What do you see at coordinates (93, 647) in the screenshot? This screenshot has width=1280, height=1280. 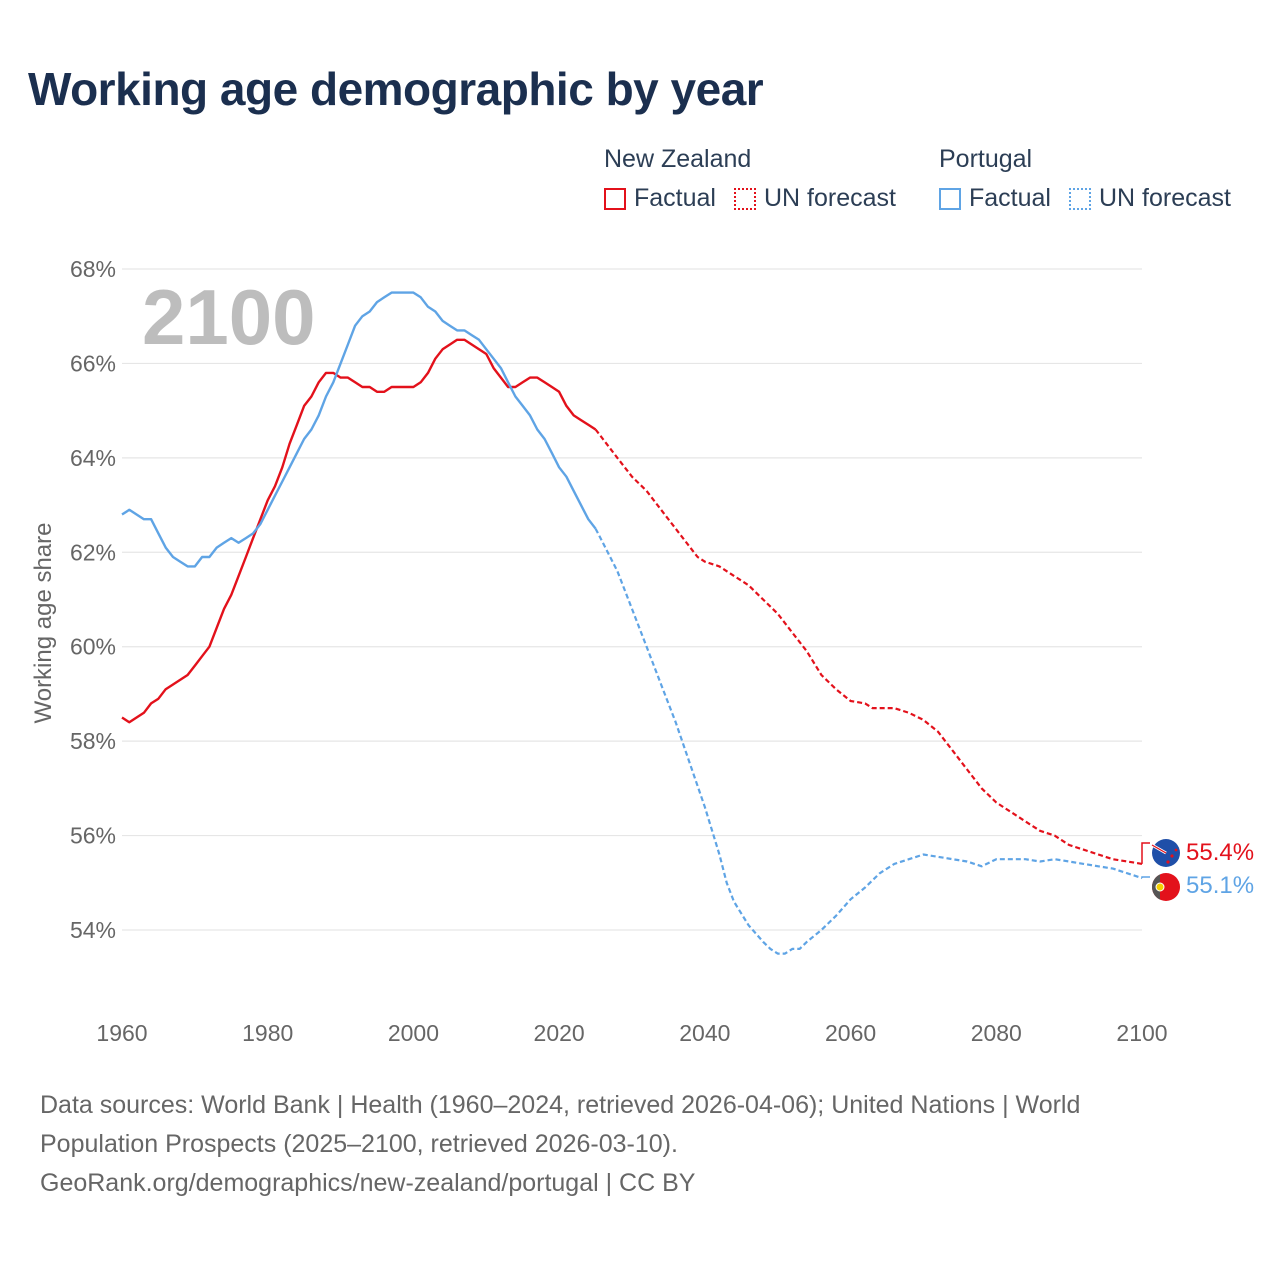 I see `y-tick-label: 60%` at bounding box center [93, 647].